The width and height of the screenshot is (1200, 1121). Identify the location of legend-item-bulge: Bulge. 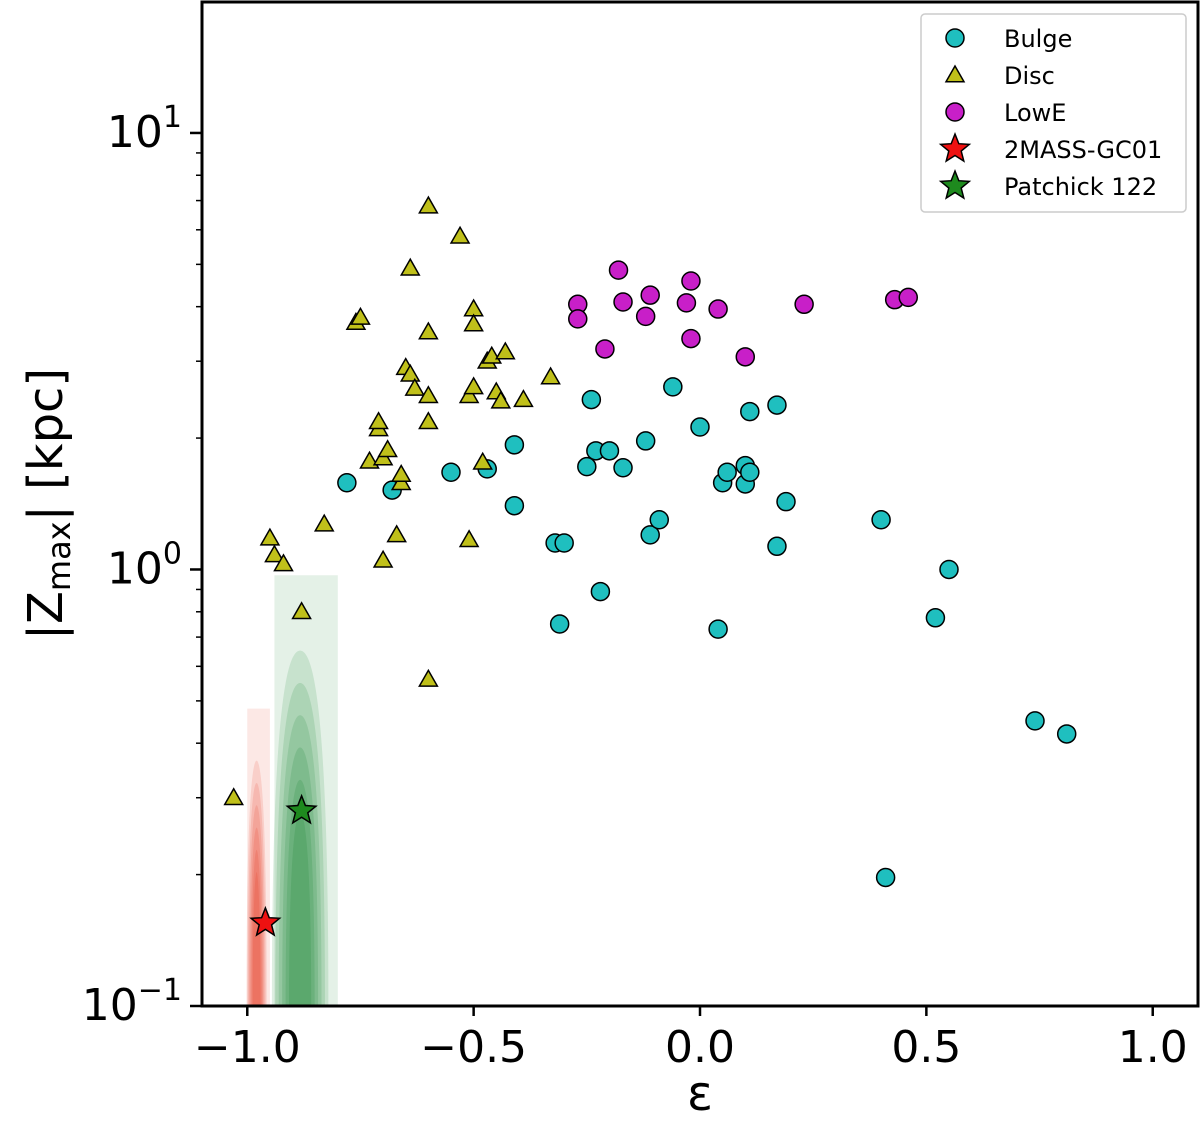
(1008, 39).